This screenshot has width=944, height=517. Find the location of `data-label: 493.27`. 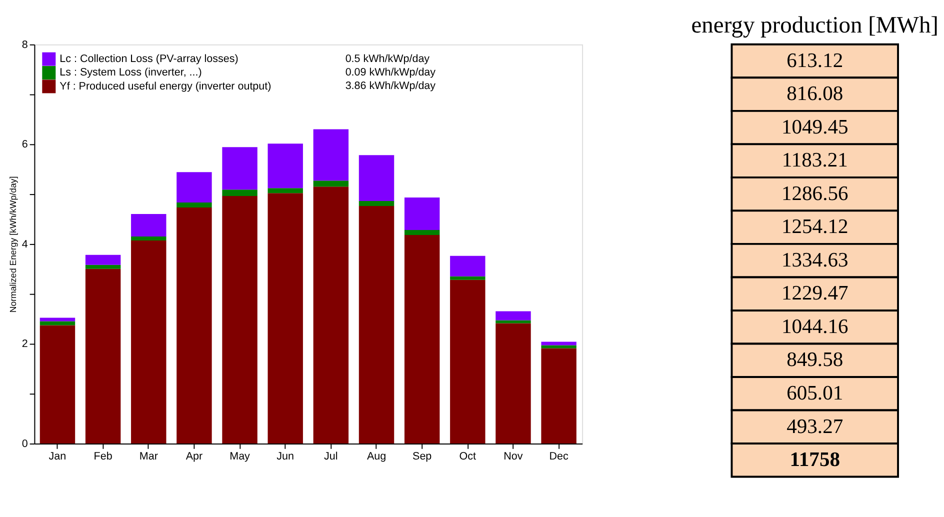

data-label: 493.27 is located at coordinates (815, 427).